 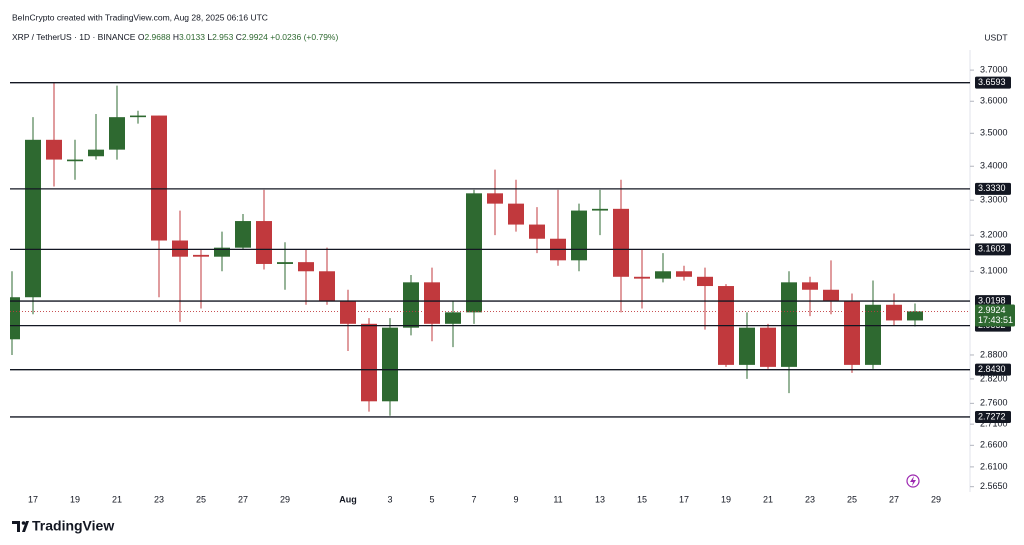 What do you see at coordinates (255, 37) in the screenshot?
I see `legend-item: 2.9924` at bounding box center [255, 37].